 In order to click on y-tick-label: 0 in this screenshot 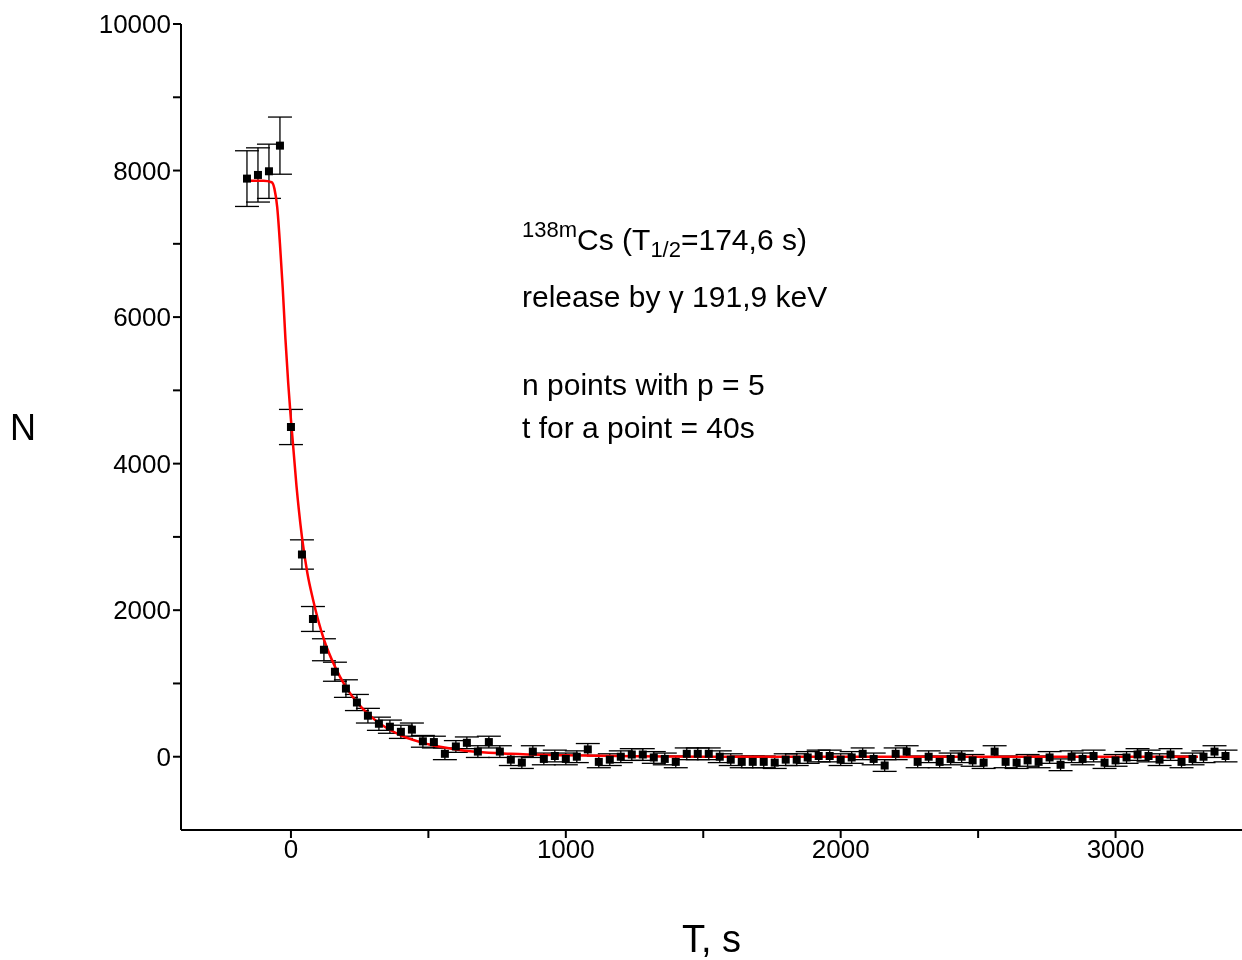, I will do `click(163, 756)`.